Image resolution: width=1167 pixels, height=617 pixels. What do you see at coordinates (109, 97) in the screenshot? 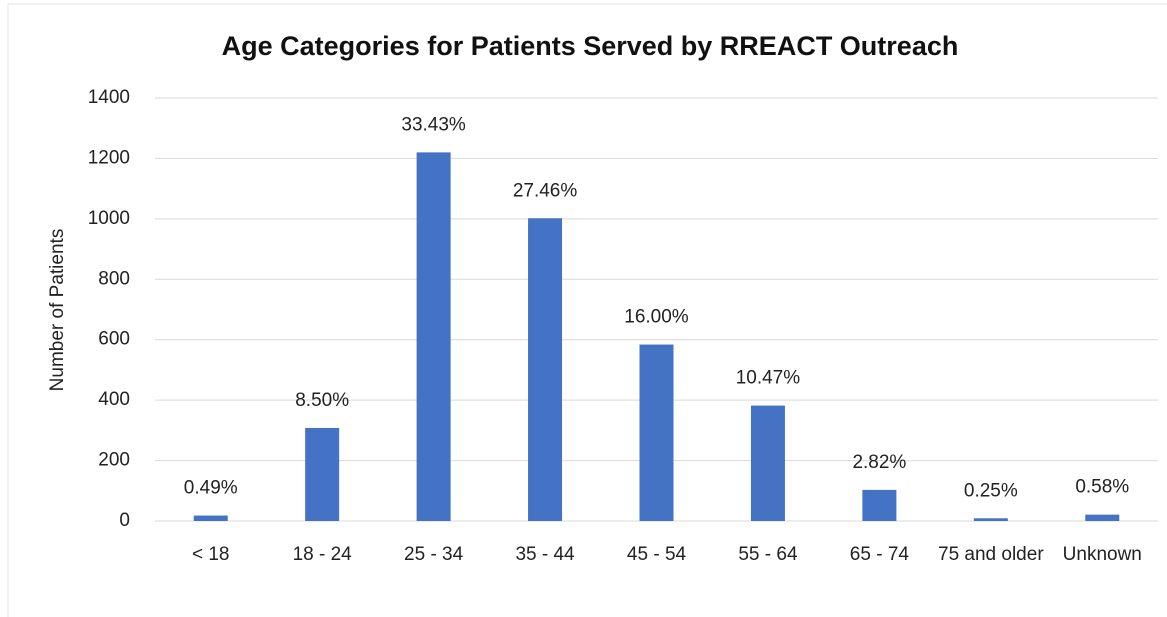
I see `y-tick-label: 1400` at bounding box center [109, 97].